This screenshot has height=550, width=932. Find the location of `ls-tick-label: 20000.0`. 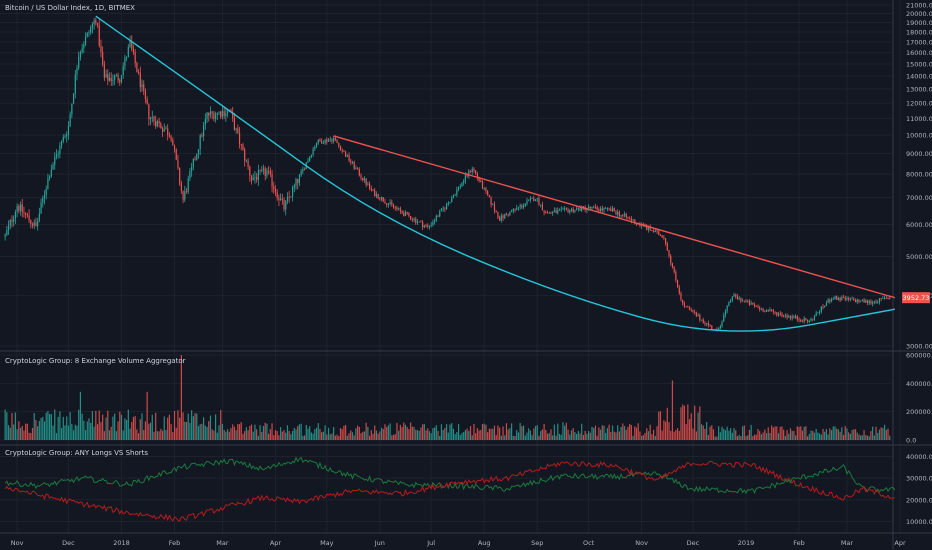

ls-tick-label: 20000.0 is located at coordinates (919, 500).